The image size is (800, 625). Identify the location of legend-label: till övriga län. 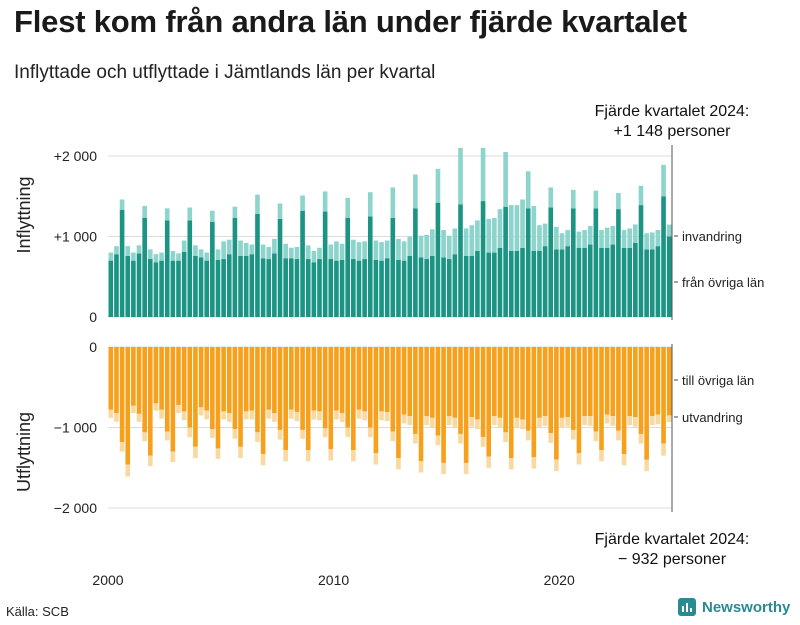
(718, 380).